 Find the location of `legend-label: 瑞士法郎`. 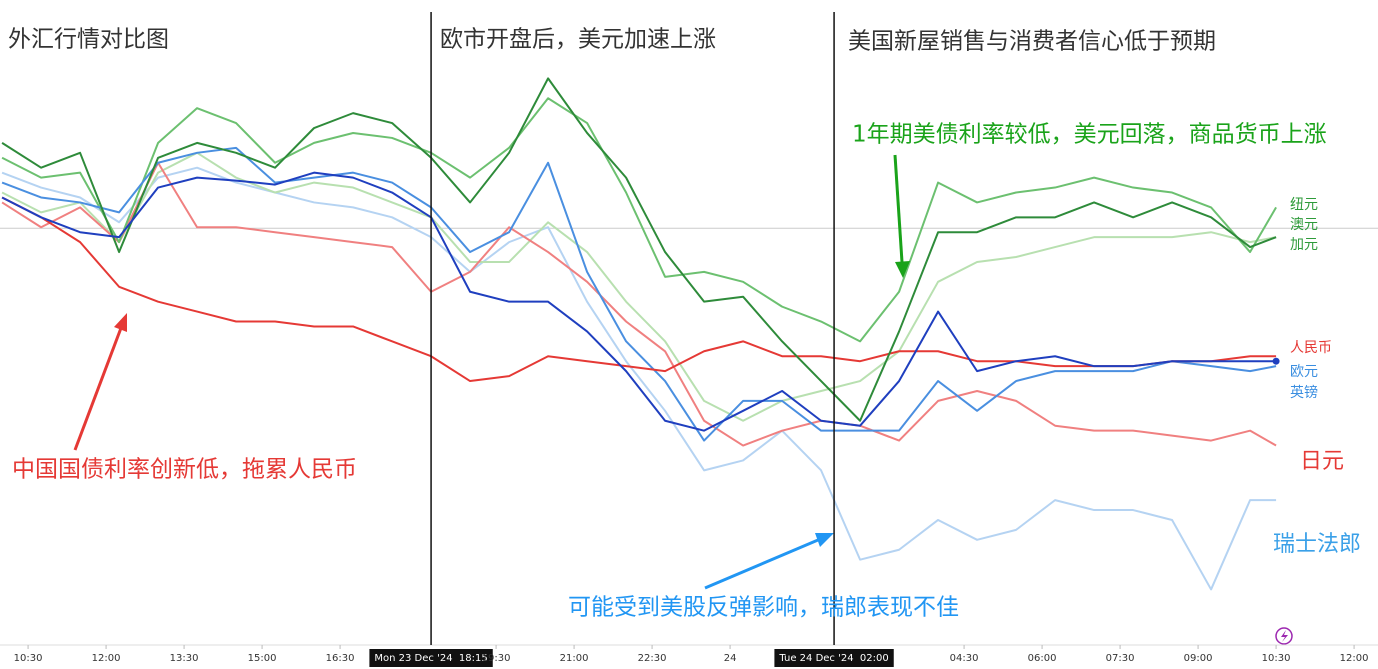

legend-label: 瑞士法郎 is located at coordinates (1317, 544).